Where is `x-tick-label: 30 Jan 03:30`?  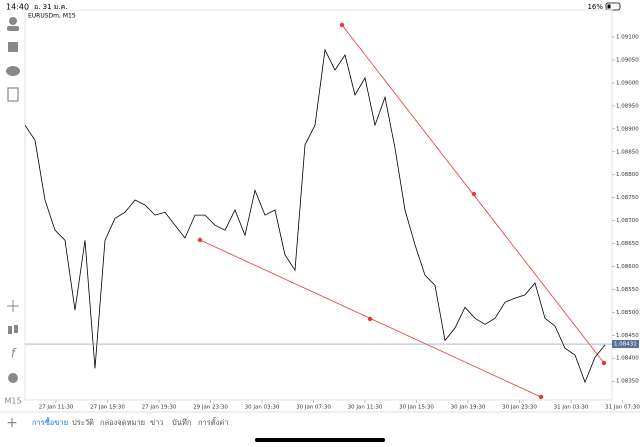 x-tick-label: 30 Jan 03:30 is located at coordinates (262, 408).